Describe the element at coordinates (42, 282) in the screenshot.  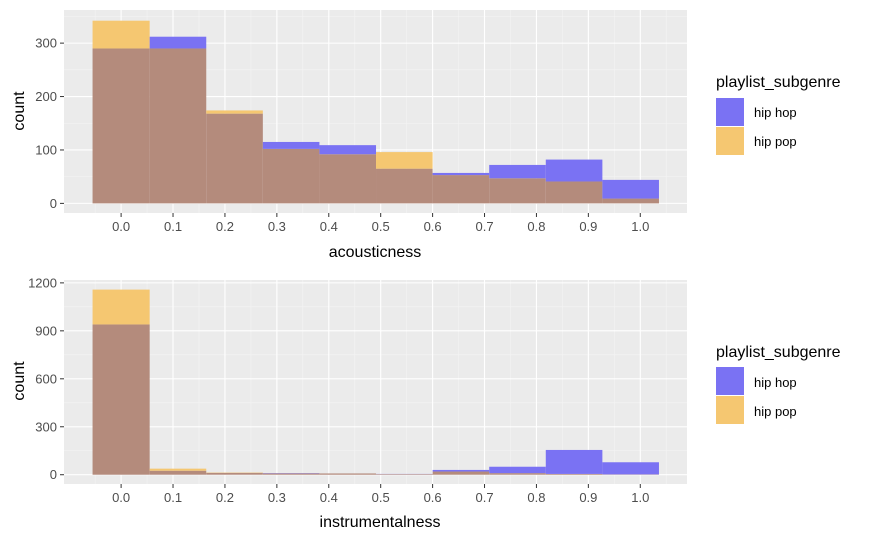
I see `y-tick-label: 1200` at that location.